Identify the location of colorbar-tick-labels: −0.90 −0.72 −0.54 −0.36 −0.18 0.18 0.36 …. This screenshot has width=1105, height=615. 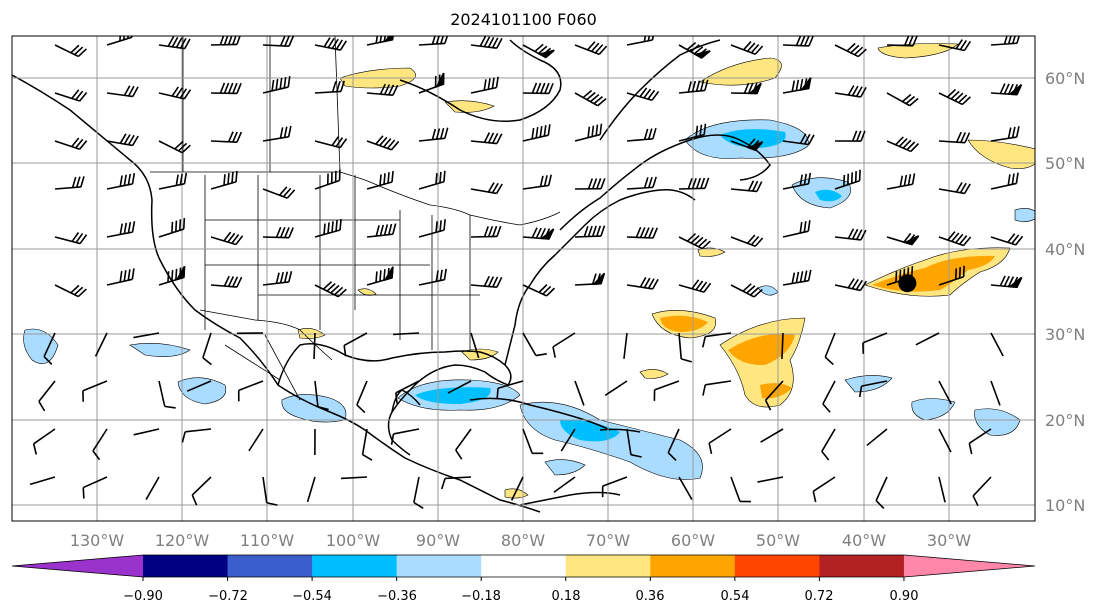
(520, 596).